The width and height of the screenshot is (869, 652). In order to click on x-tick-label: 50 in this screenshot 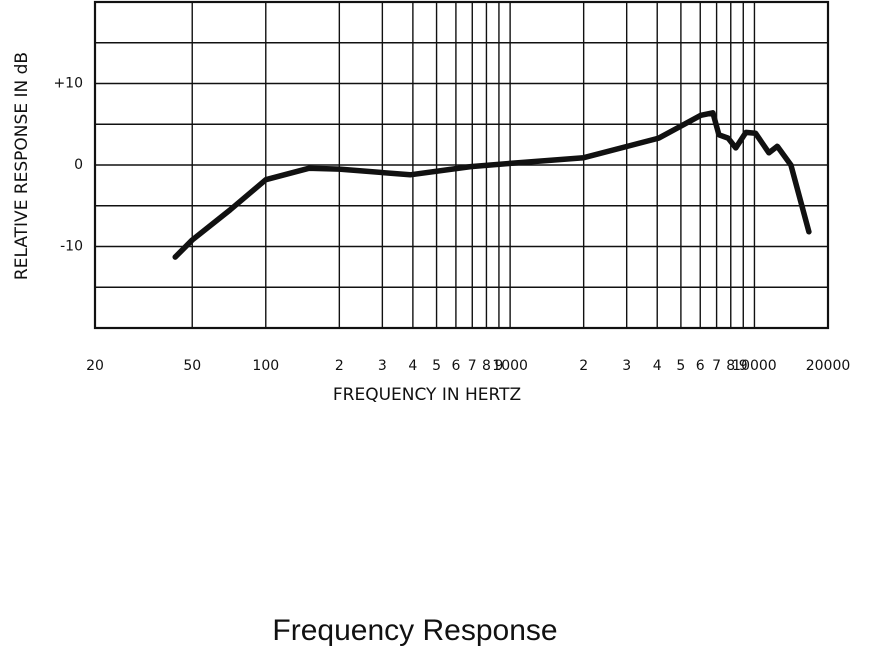, I will do `click(192, 366)`.